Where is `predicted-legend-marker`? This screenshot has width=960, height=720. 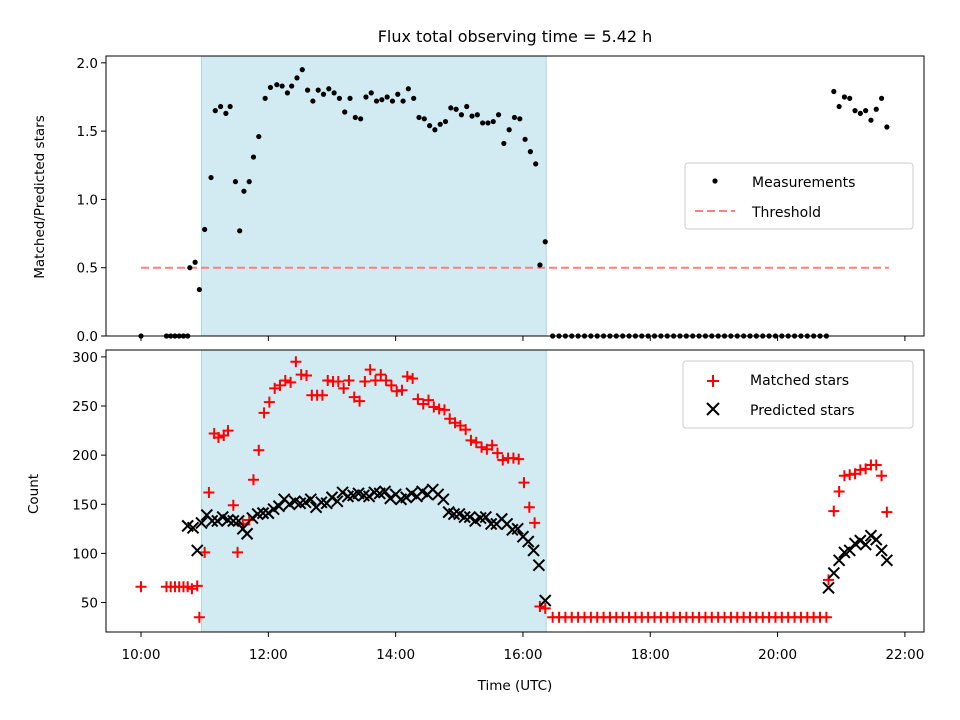
predicted-legend-marker is located at coordinates (713, 409).